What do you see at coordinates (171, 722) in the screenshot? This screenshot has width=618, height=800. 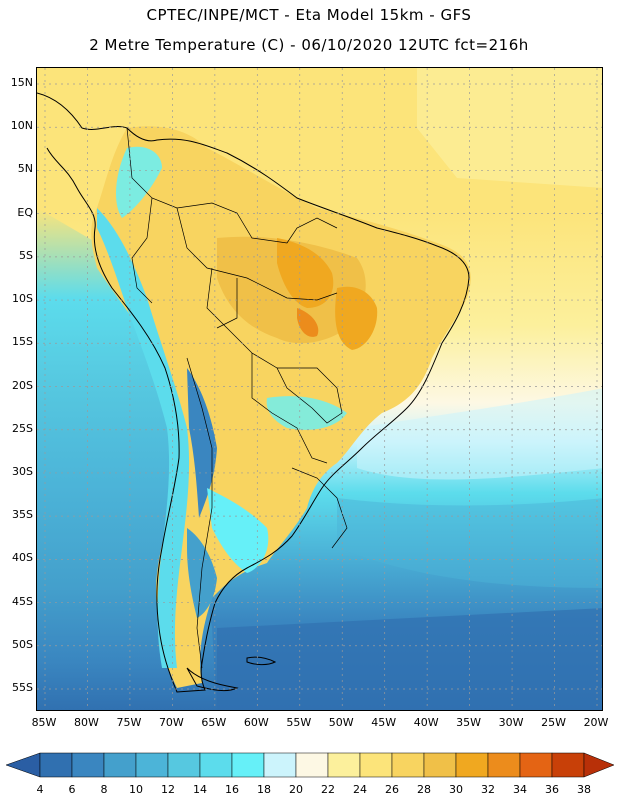 I see `lon-label: 70W` at bounding box center [171, 722].